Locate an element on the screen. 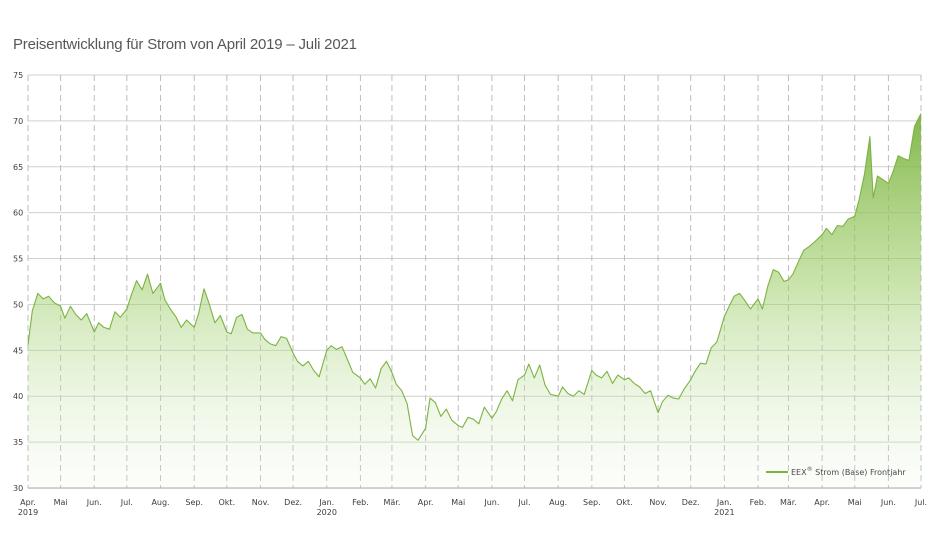 Image resolution: width=930 pixels, height=548 pixels. x-tick-year: 2021 is located at coordinates (724, 512).